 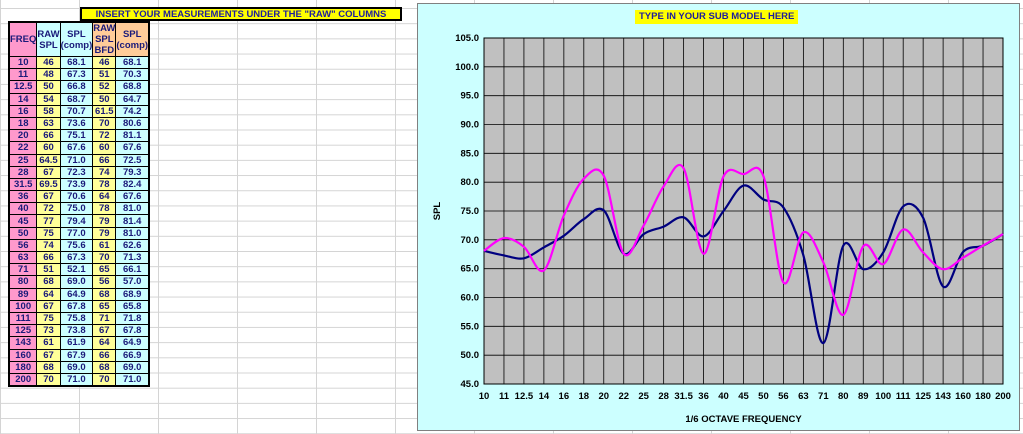 I want to click on cell-freq: 10, so click(x=23, y=62).